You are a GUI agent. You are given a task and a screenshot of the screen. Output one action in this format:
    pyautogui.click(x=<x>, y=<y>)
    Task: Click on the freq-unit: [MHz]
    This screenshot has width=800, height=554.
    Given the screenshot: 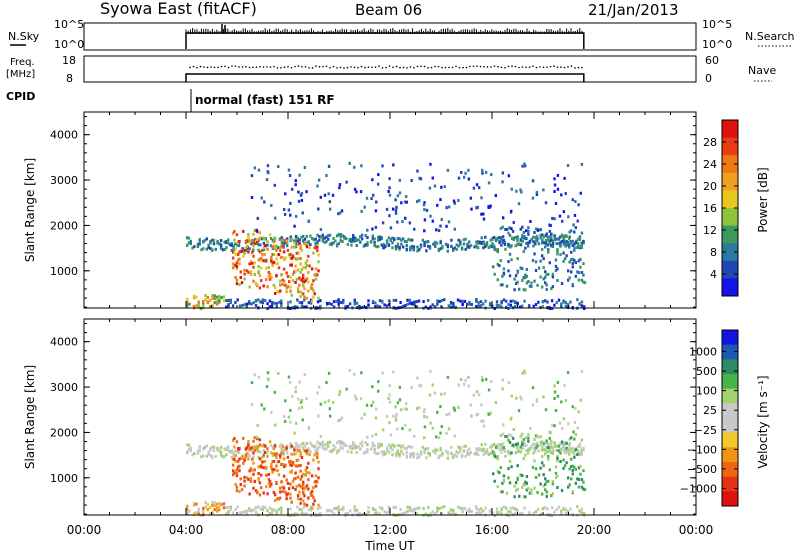 What is the action you would take?
    pyautogui.click(x=20, y=74)
    